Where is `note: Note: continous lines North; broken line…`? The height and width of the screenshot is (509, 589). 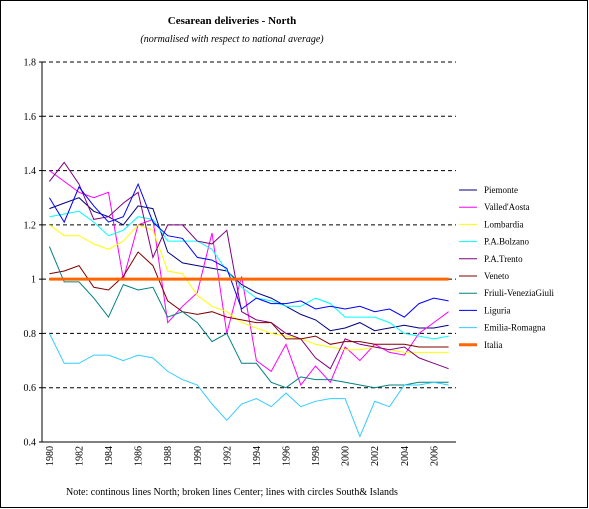 note: Note: continous lines North; broken line… is located at coordinates (232, 492).